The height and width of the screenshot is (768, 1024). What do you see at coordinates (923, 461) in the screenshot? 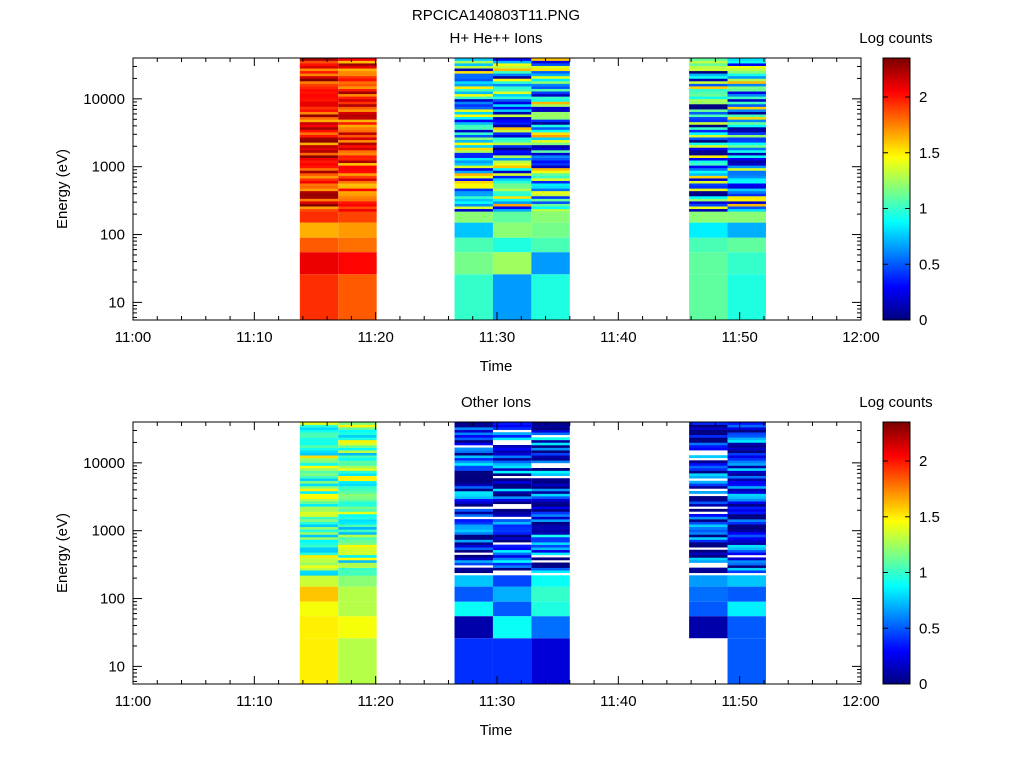
I see `colorbar-tick-label: 2` at bounding box center [923, 461].